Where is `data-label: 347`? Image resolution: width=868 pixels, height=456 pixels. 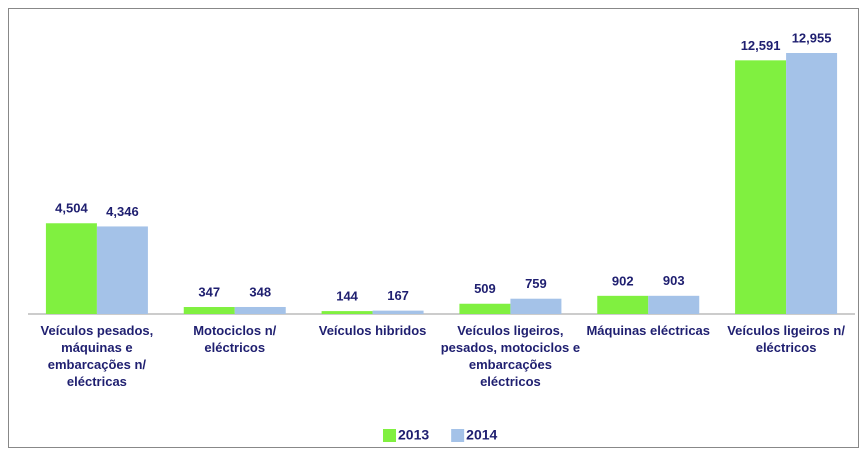 data-label: 347 is located at coordinates (209, 291).